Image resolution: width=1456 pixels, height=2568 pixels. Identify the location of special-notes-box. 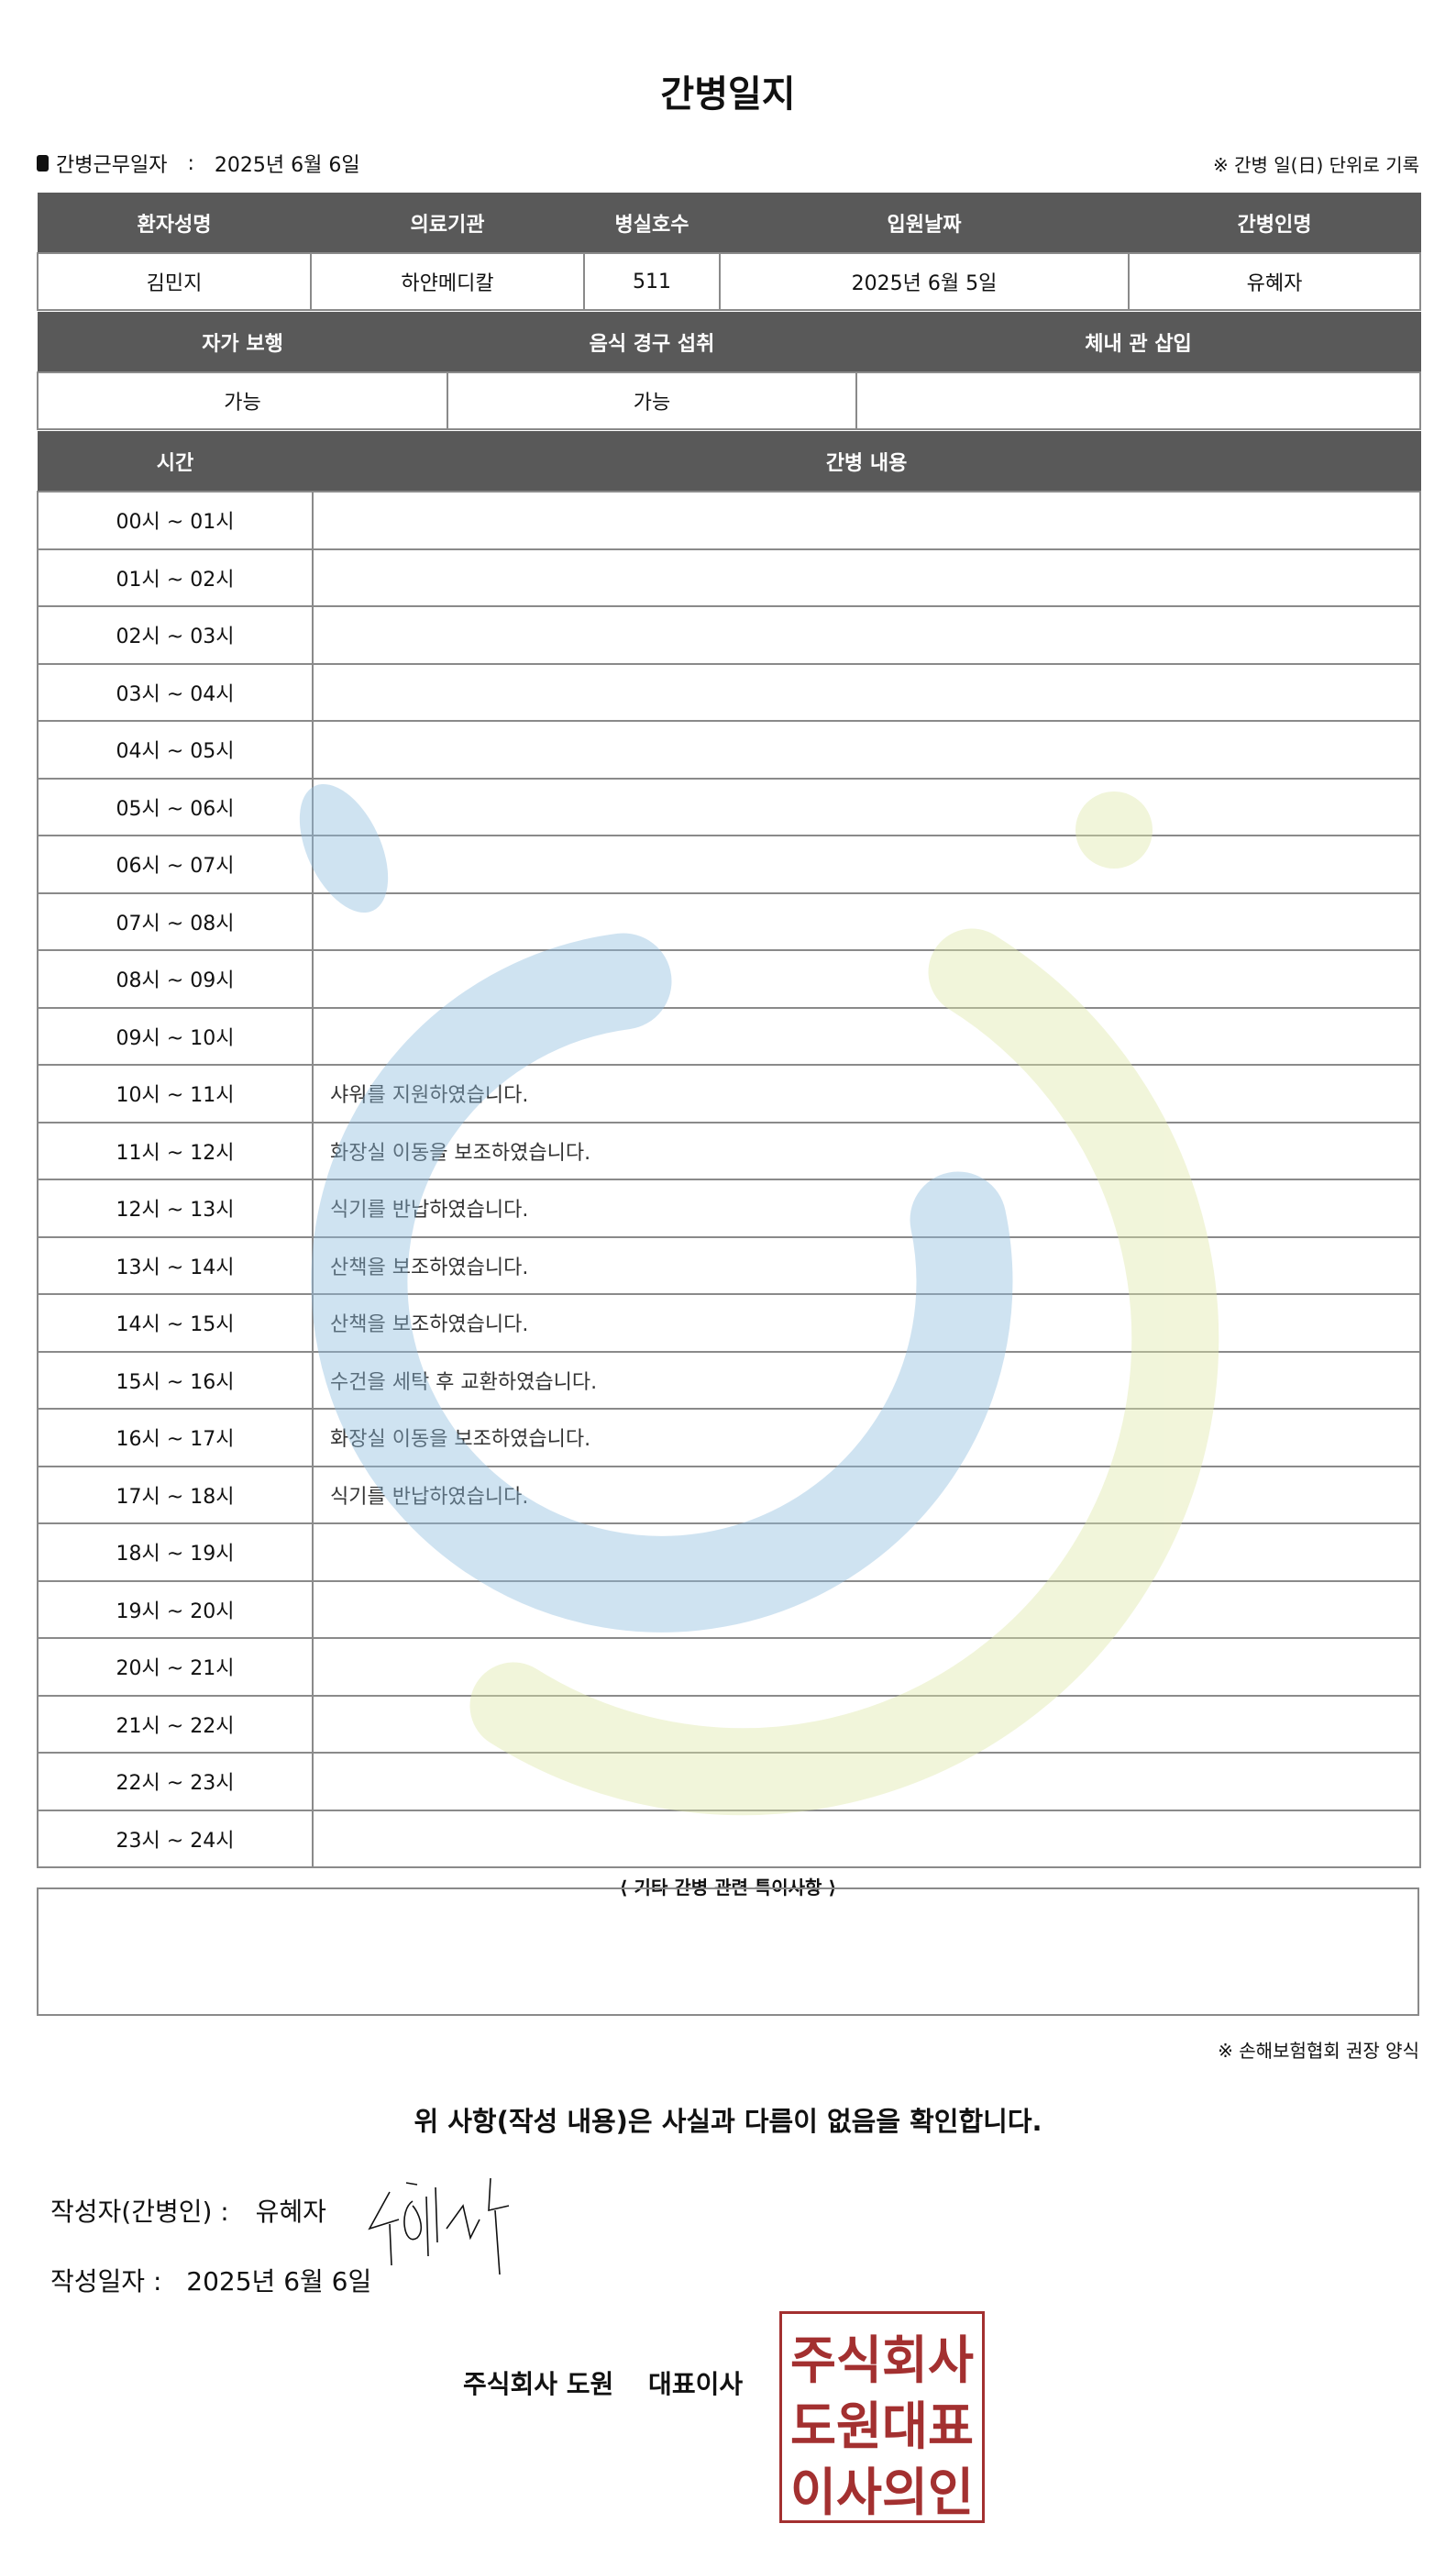
(728, 1951).